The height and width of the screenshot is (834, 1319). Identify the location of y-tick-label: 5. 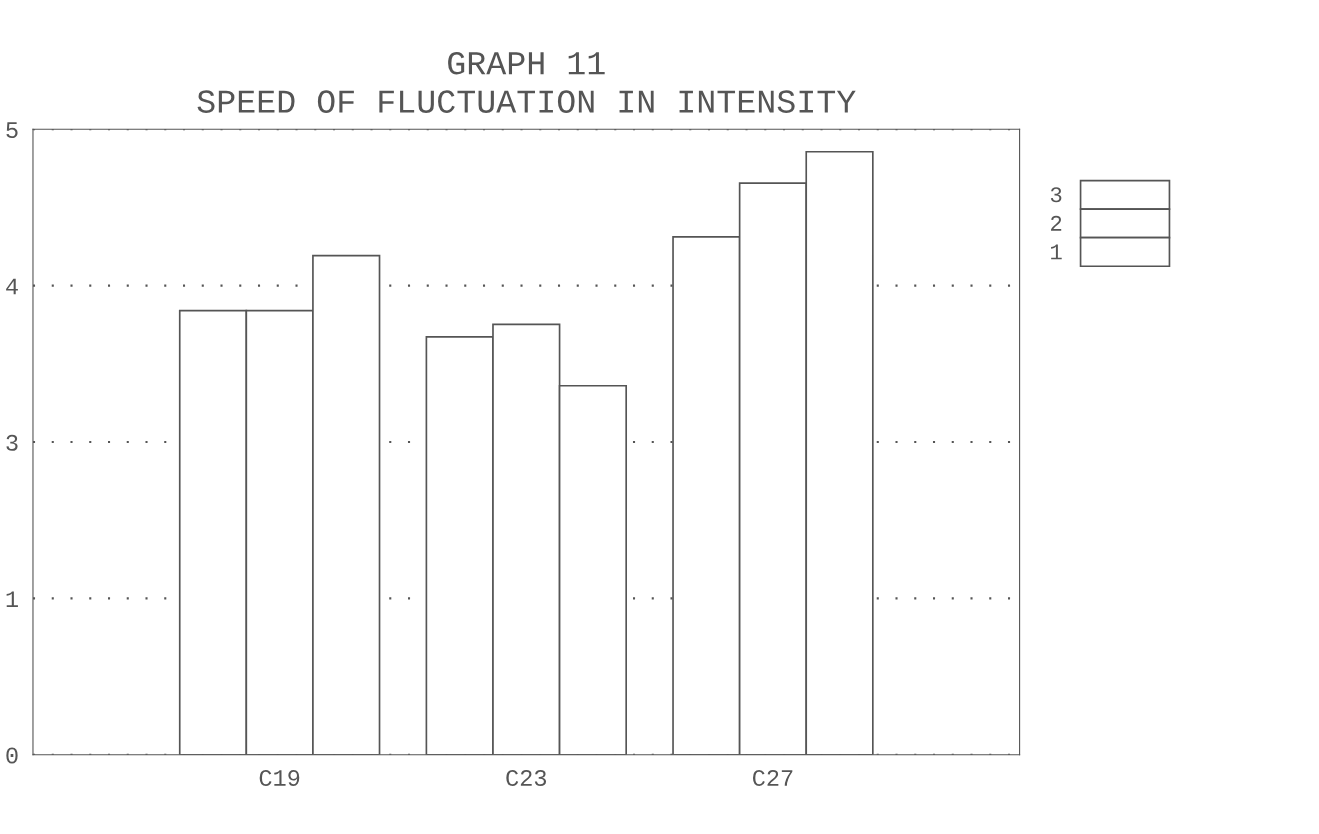
(12, 130).